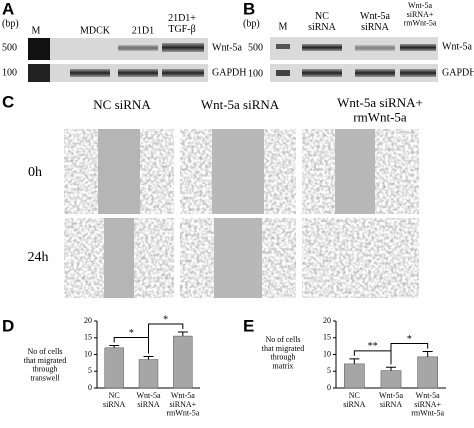 The image size is (474, 428). I want to click on row-label: 0h, so click(35, 172).